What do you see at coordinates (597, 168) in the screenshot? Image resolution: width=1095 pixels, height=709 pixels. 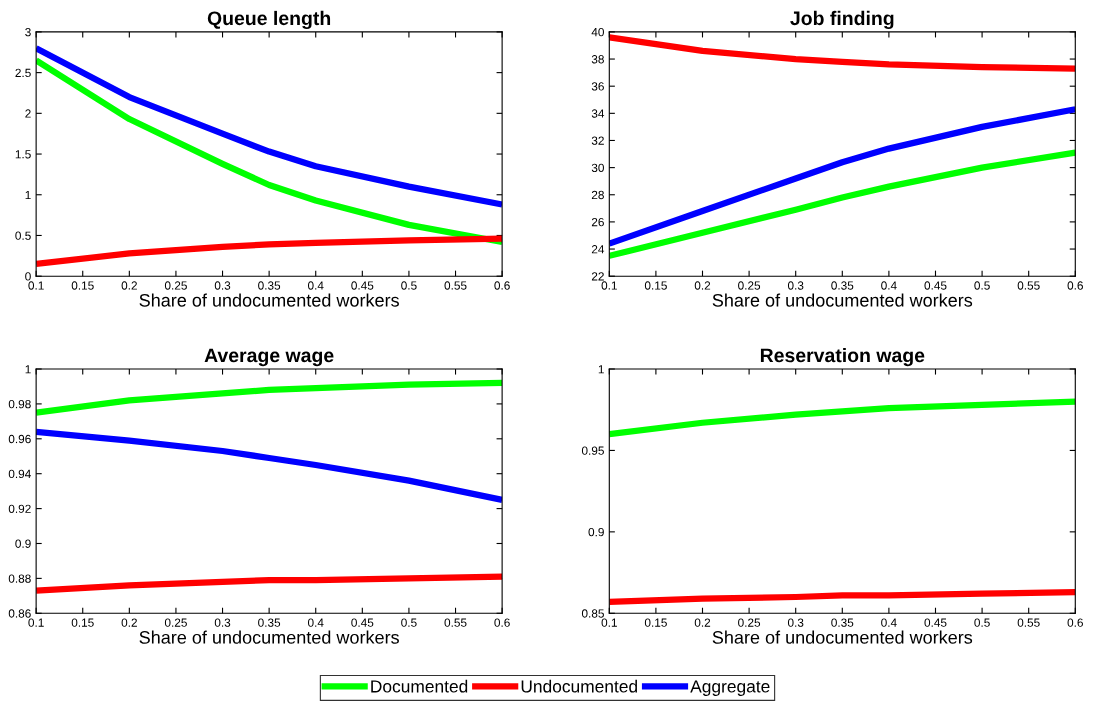 I see `y-tick-label: 30` at bounding box center [597, 168].